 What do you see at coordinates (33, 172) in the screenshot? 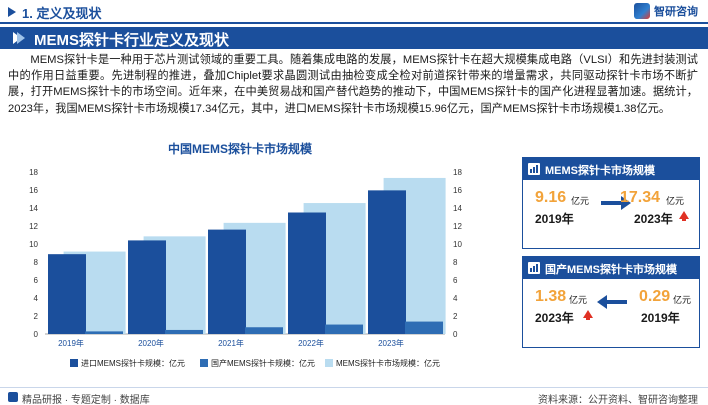
I see `y-tick-label: 18` at bounding box center [33, 172].